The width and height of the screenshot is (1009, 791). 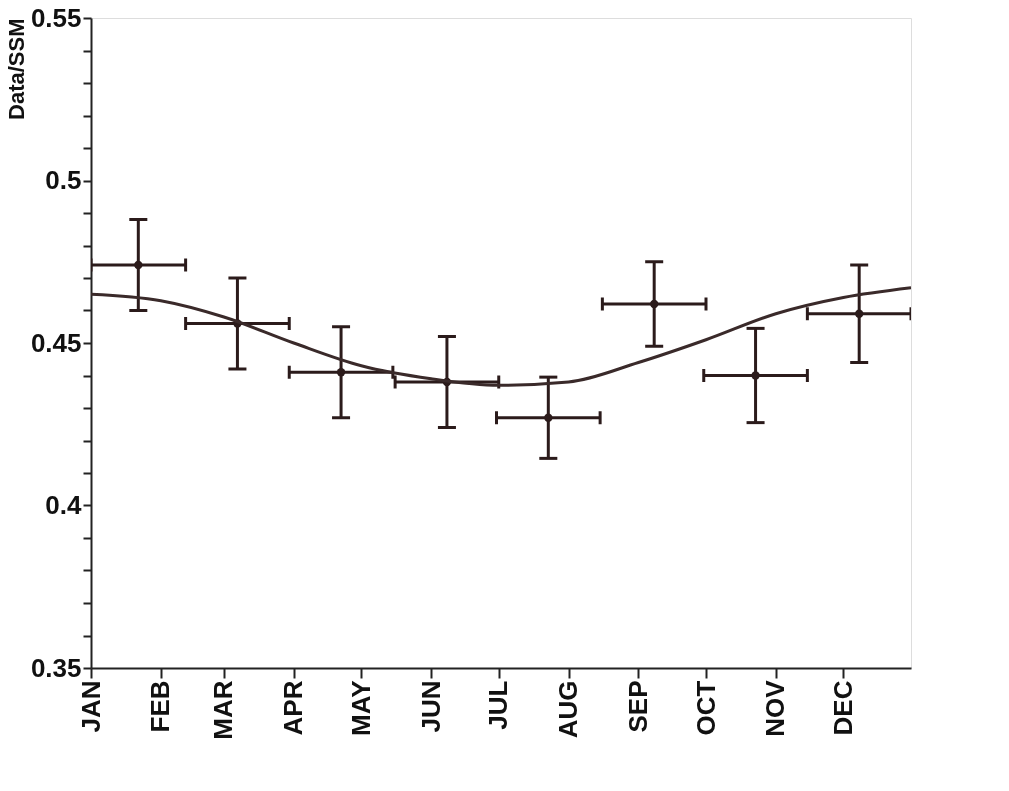 I want to click on x-tick-label: DEC, so click(x=842, y=708).